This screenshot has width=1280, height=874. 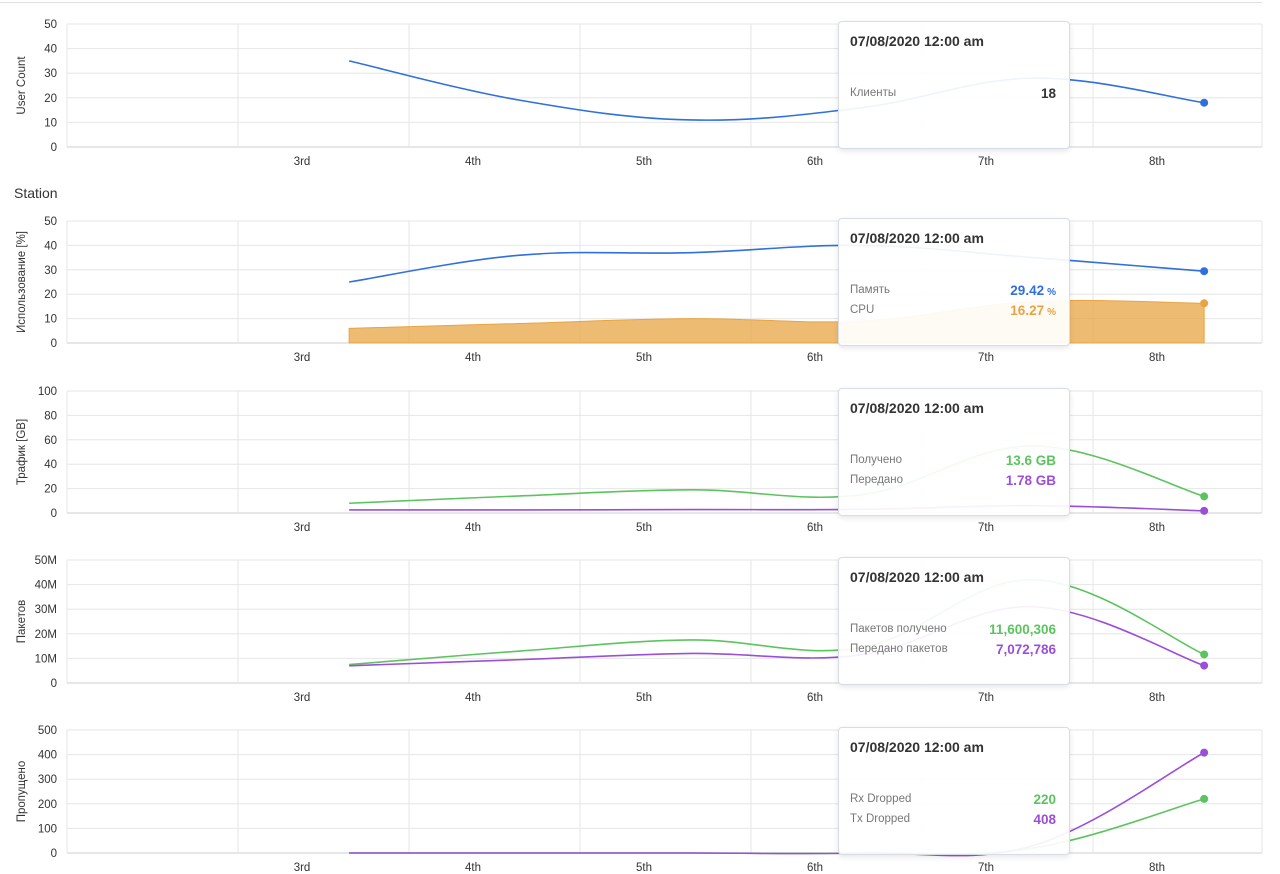 What do you see at coordinates (22, 452) in the screenshot?
I see `y-axis-label: Трафик [GB]` at bounding box center [22, 452].